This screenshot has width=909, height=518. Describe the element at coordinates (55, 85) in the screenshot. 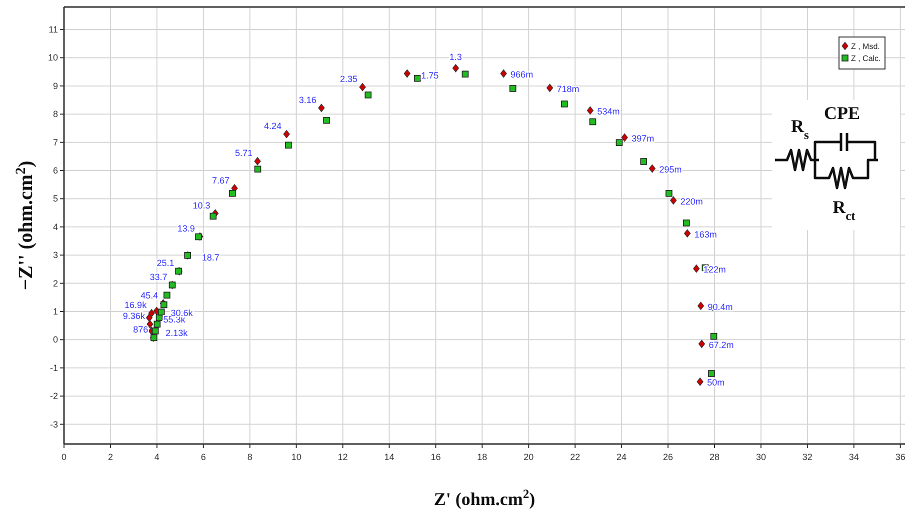

I see `y-tick-label: 9` at that location.